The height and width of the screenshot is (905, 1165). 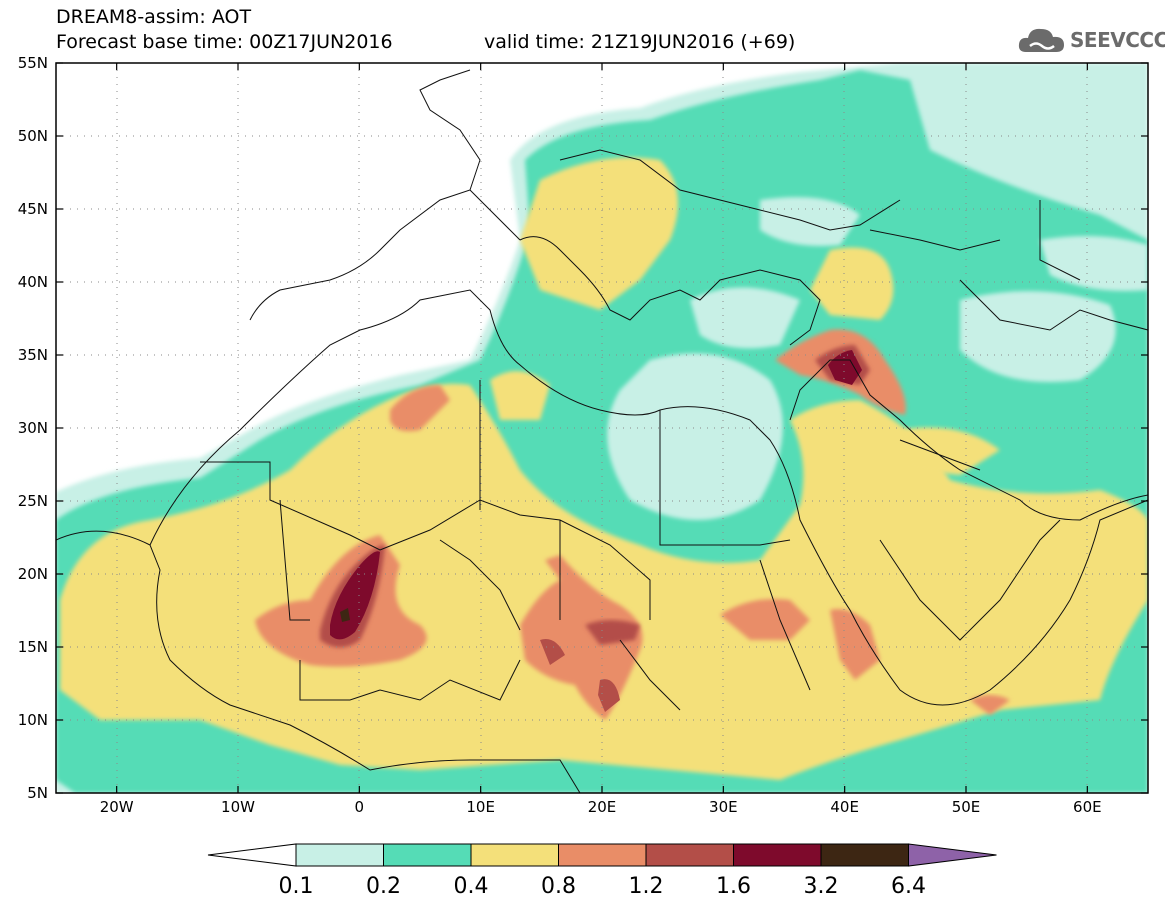 I want to click on valid-time: valid time: 21Z19JUN2016 (+69), so click(x=640, y=42).